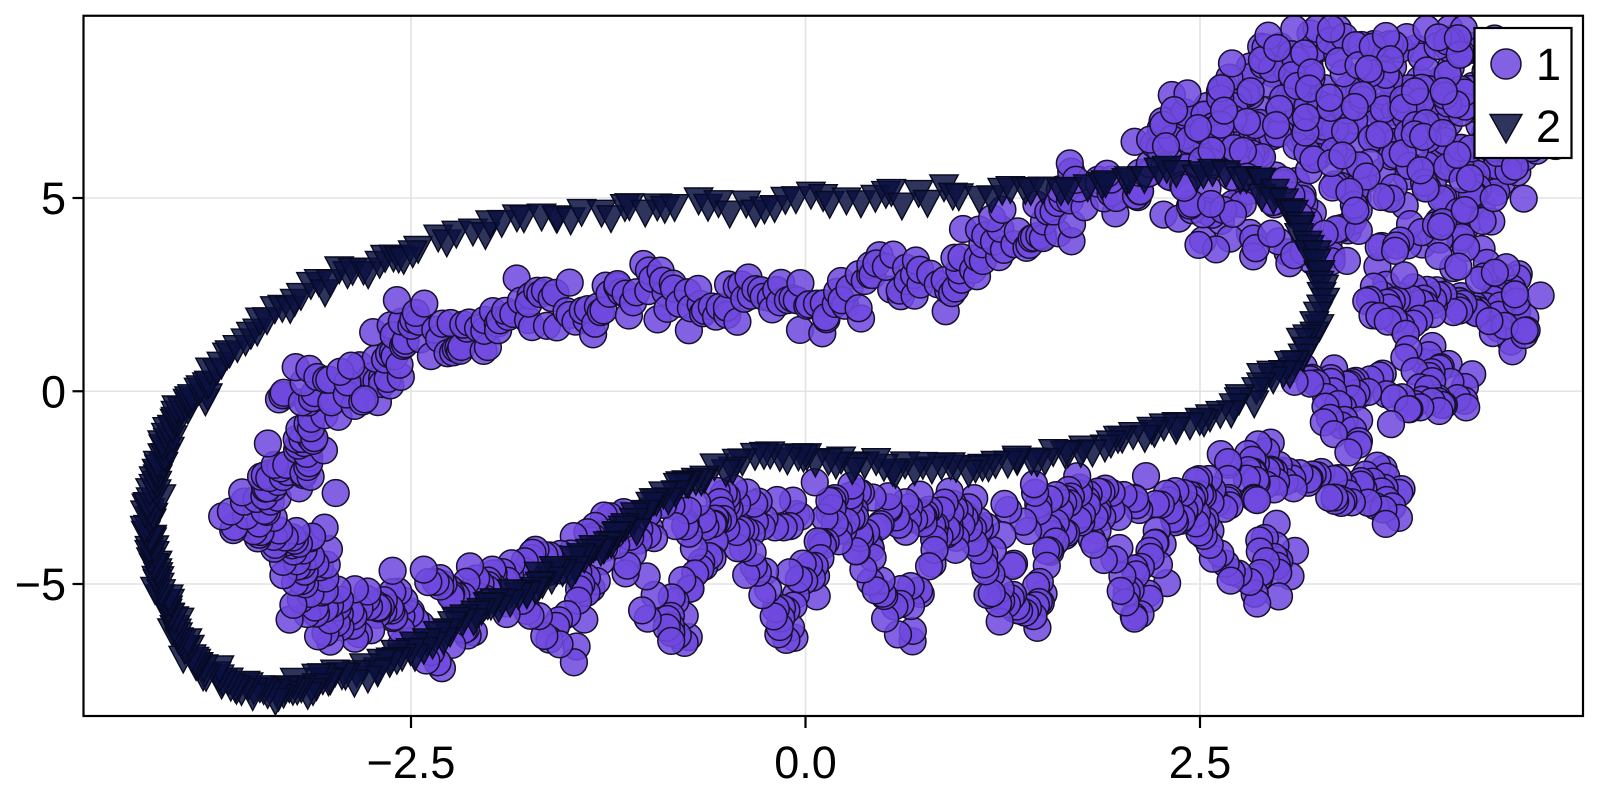  What do you see at coordinates (1548, 64) in the screenshot?
I see `svg-text: 1` at bounding box center [1548, 64].